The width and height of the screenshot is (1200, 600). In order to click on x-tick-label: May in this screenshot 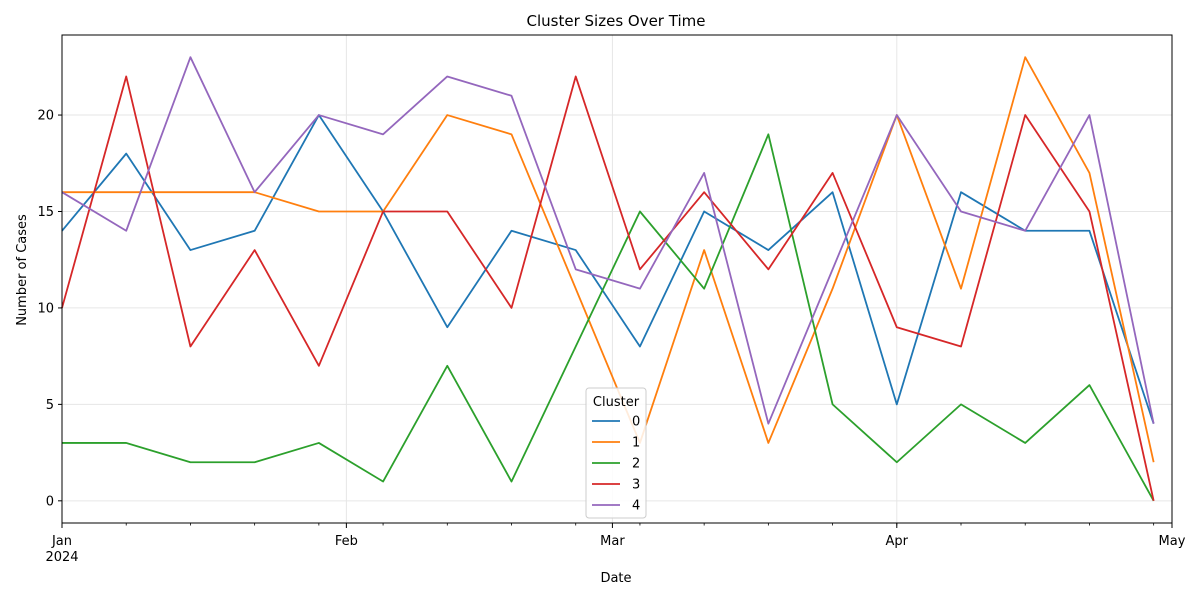, I will do `click(1172, 541)`.